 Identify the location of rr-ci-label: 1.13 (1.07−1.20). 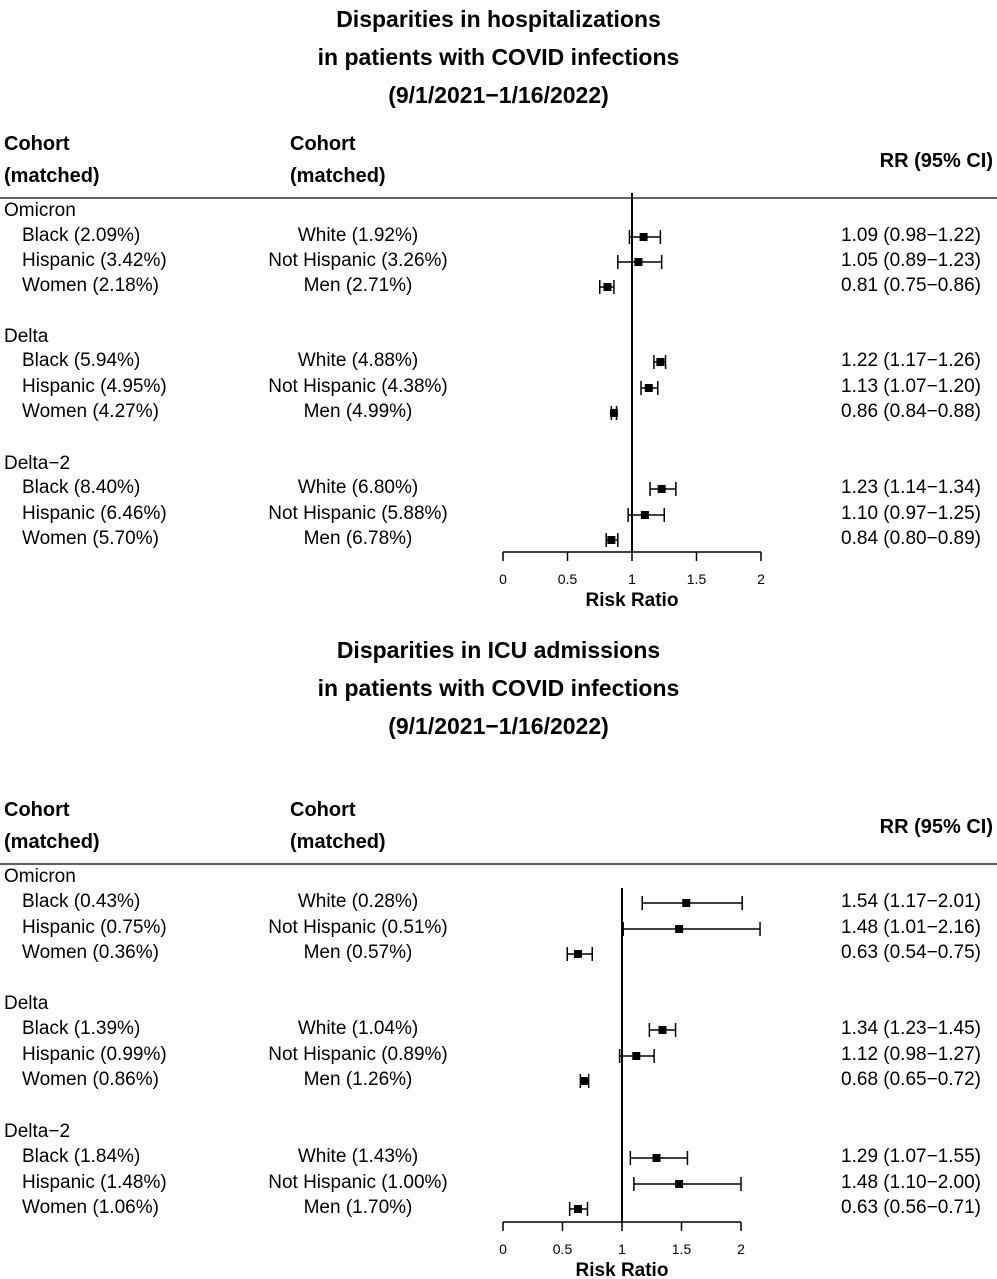
(911, 386).